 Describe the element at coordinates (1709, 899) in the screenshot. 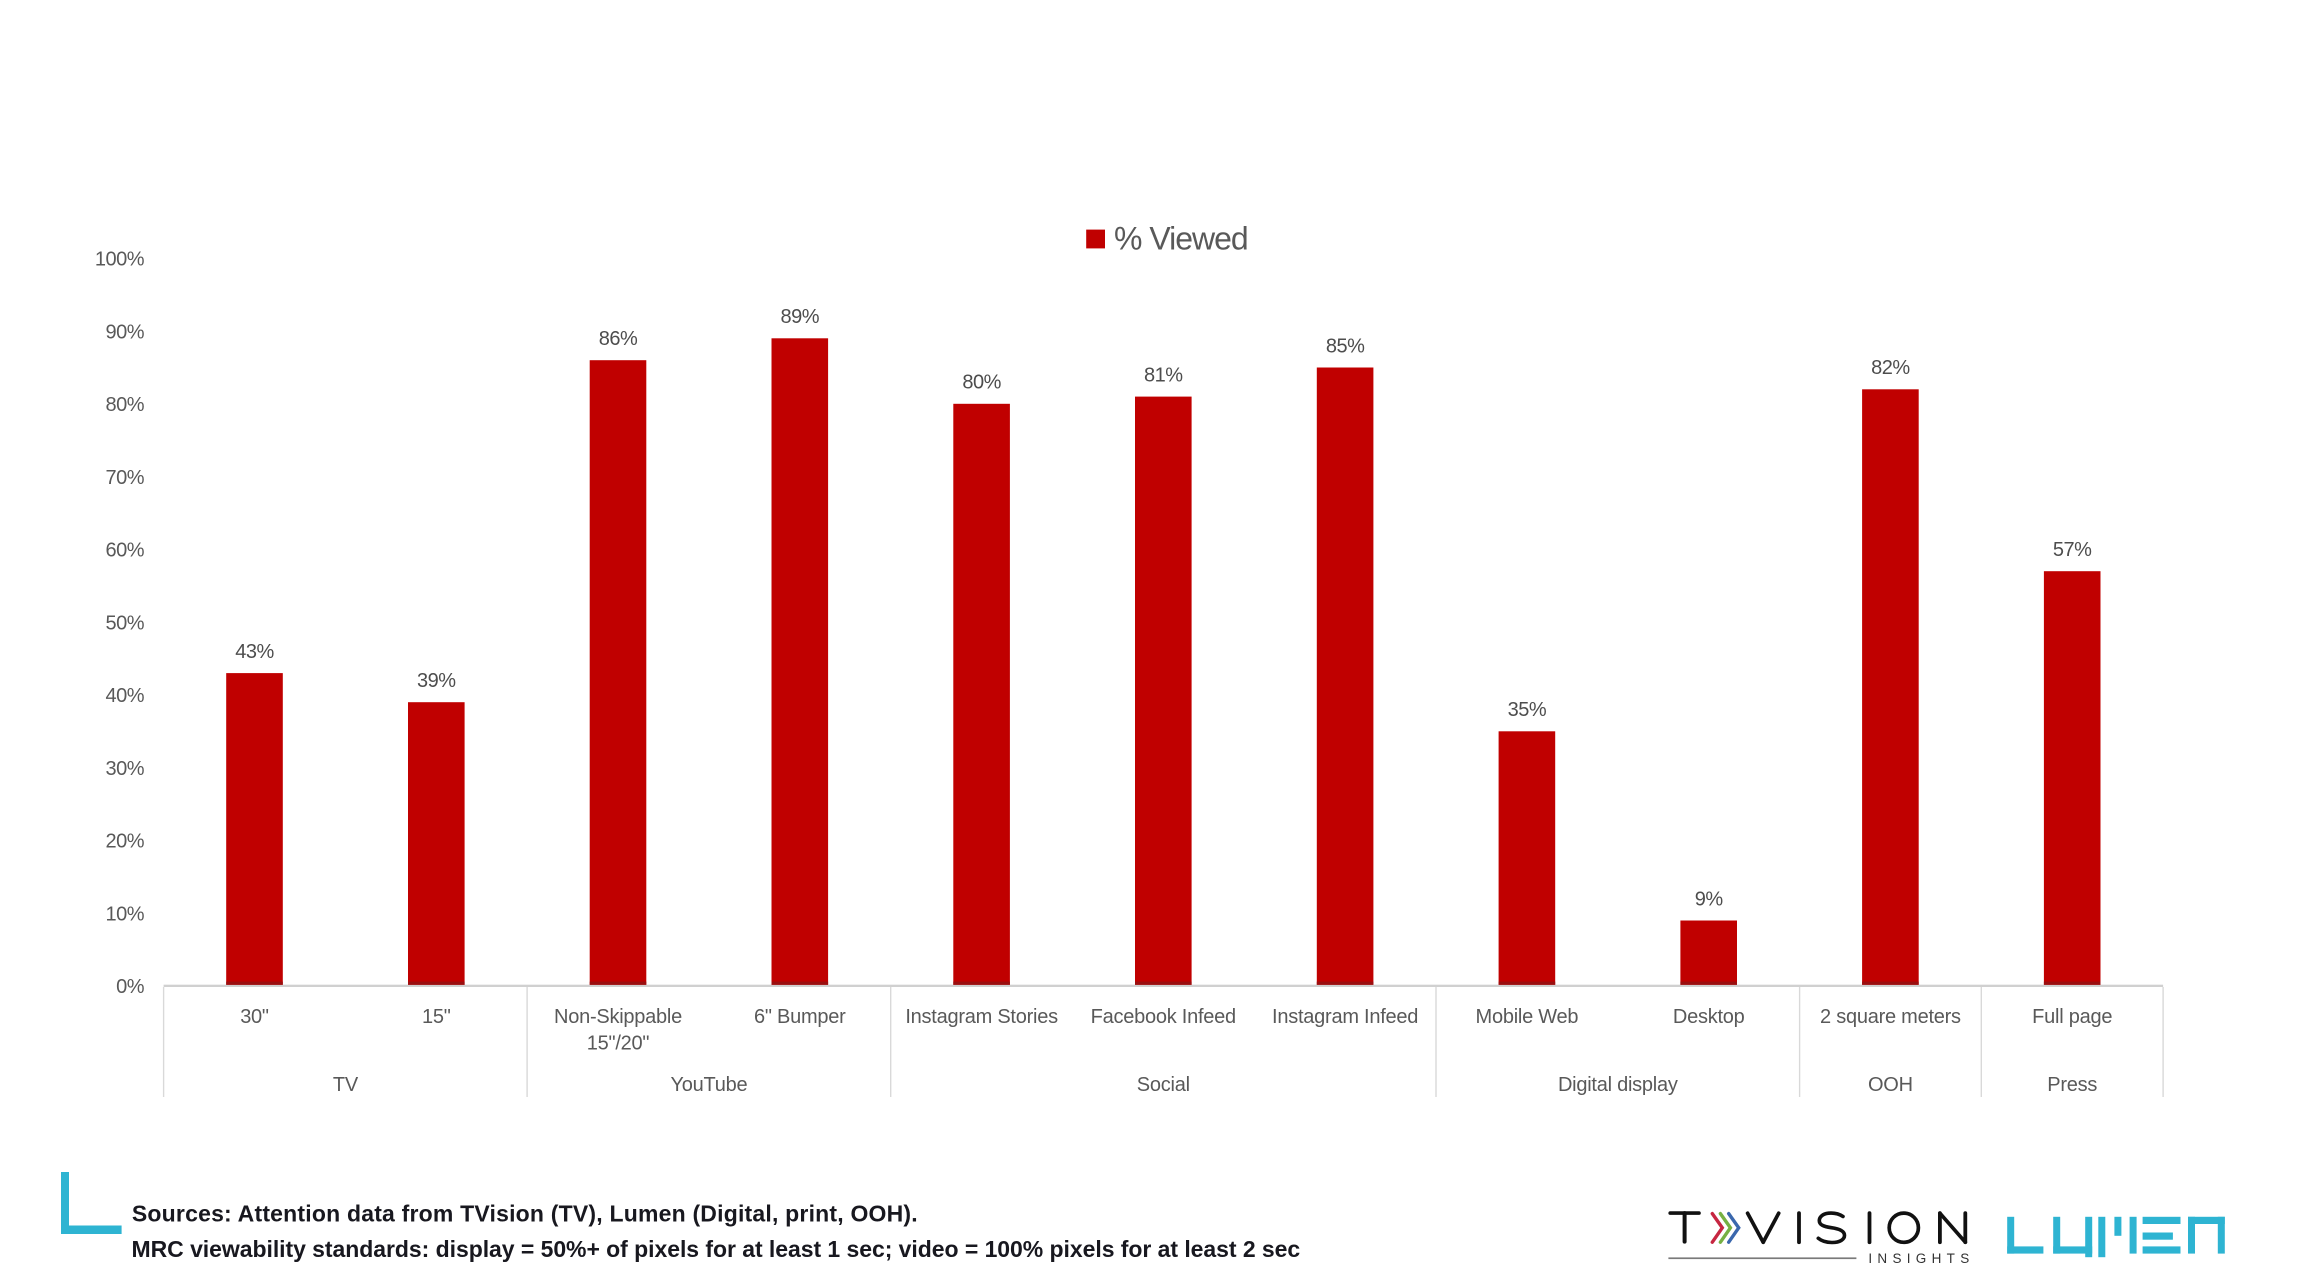

I see `svg-text: 9%` at that location.